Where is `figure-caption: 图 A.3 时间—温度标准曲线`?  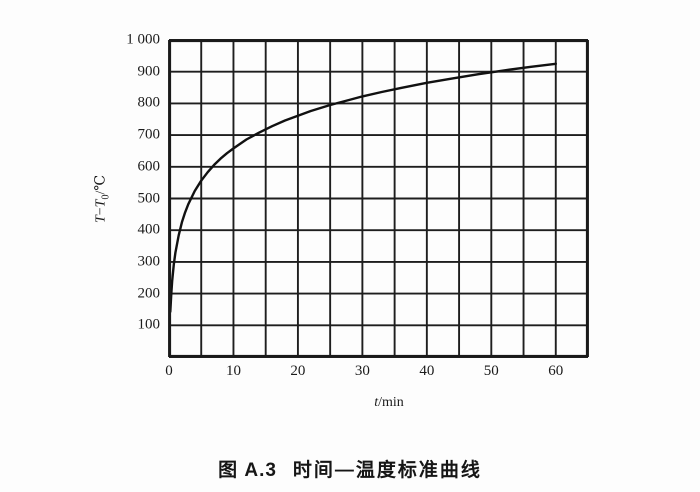 figure-caption: 图 A.3 时间—温度标准曲线 is located at coordinates (350, 468).